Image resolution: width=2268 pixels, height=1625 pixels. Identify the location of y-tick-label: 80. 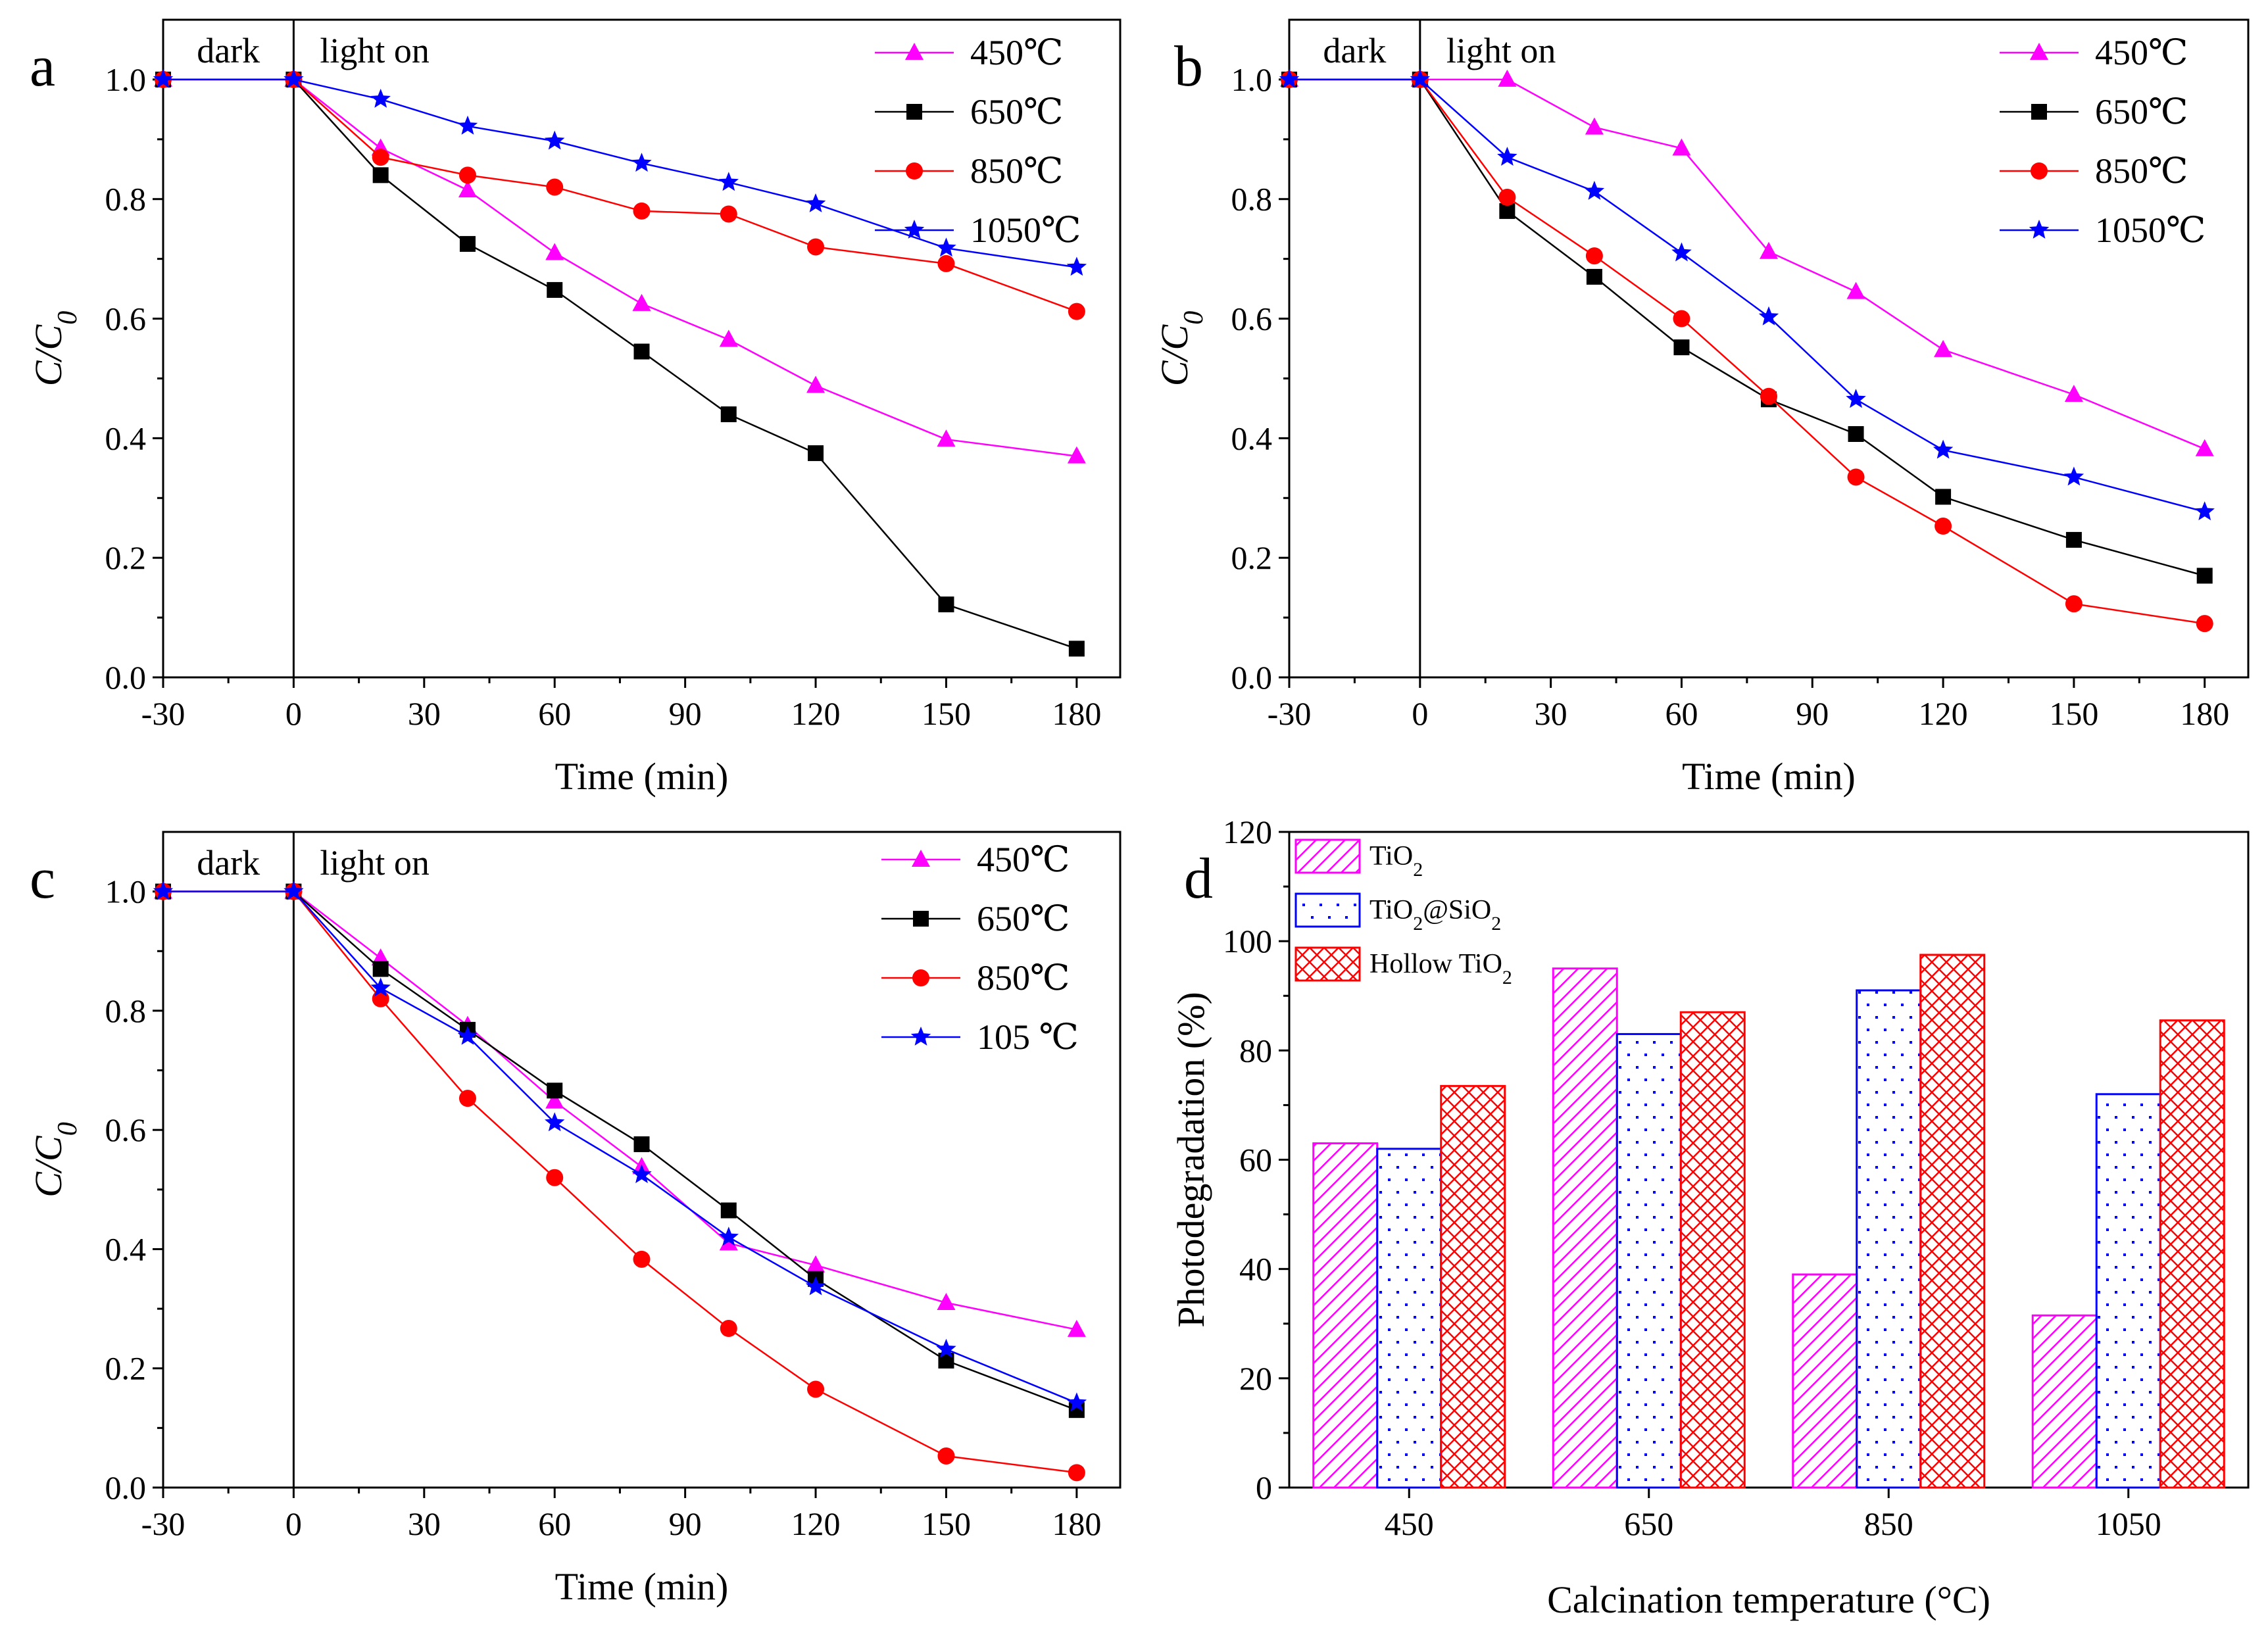
(1256, 1050).